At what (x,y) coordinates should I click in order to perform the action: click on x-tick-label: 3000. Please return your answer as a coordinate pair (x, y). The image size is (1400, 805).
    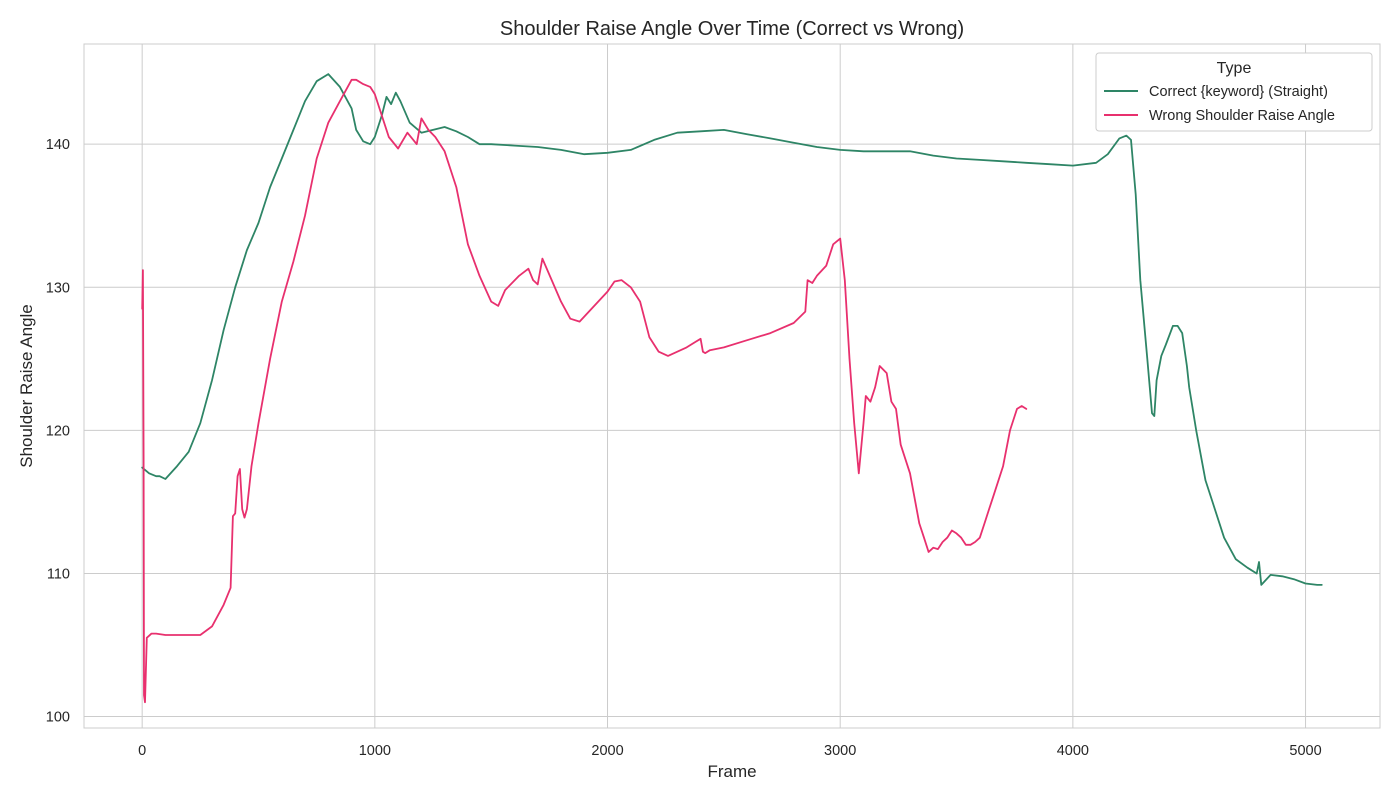
    Looking at the image, I should click on (840, 751).